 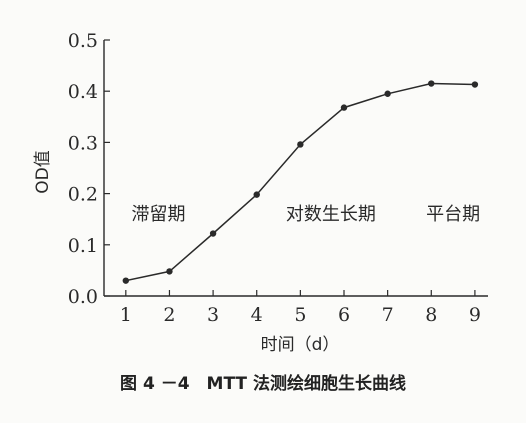 I want to click on x-tick-label: 8, so click(x=431, y=315).